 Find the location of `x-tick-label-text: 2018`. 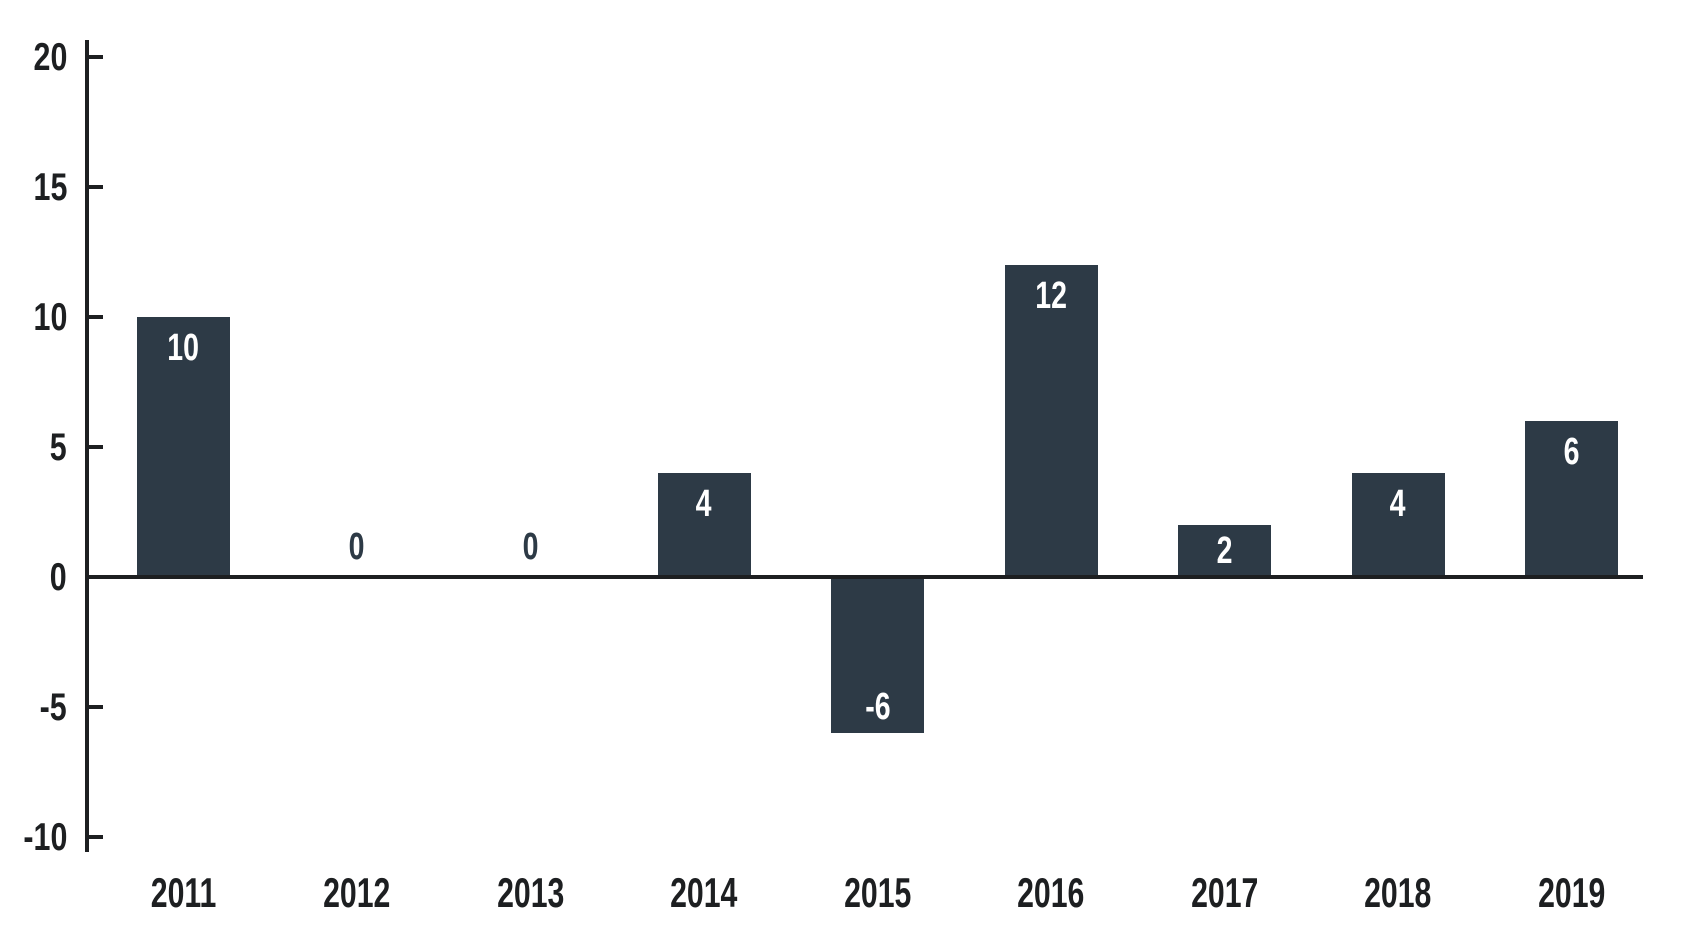

x-tick-label-text: 2018 is located at coordinates (1398, 892).